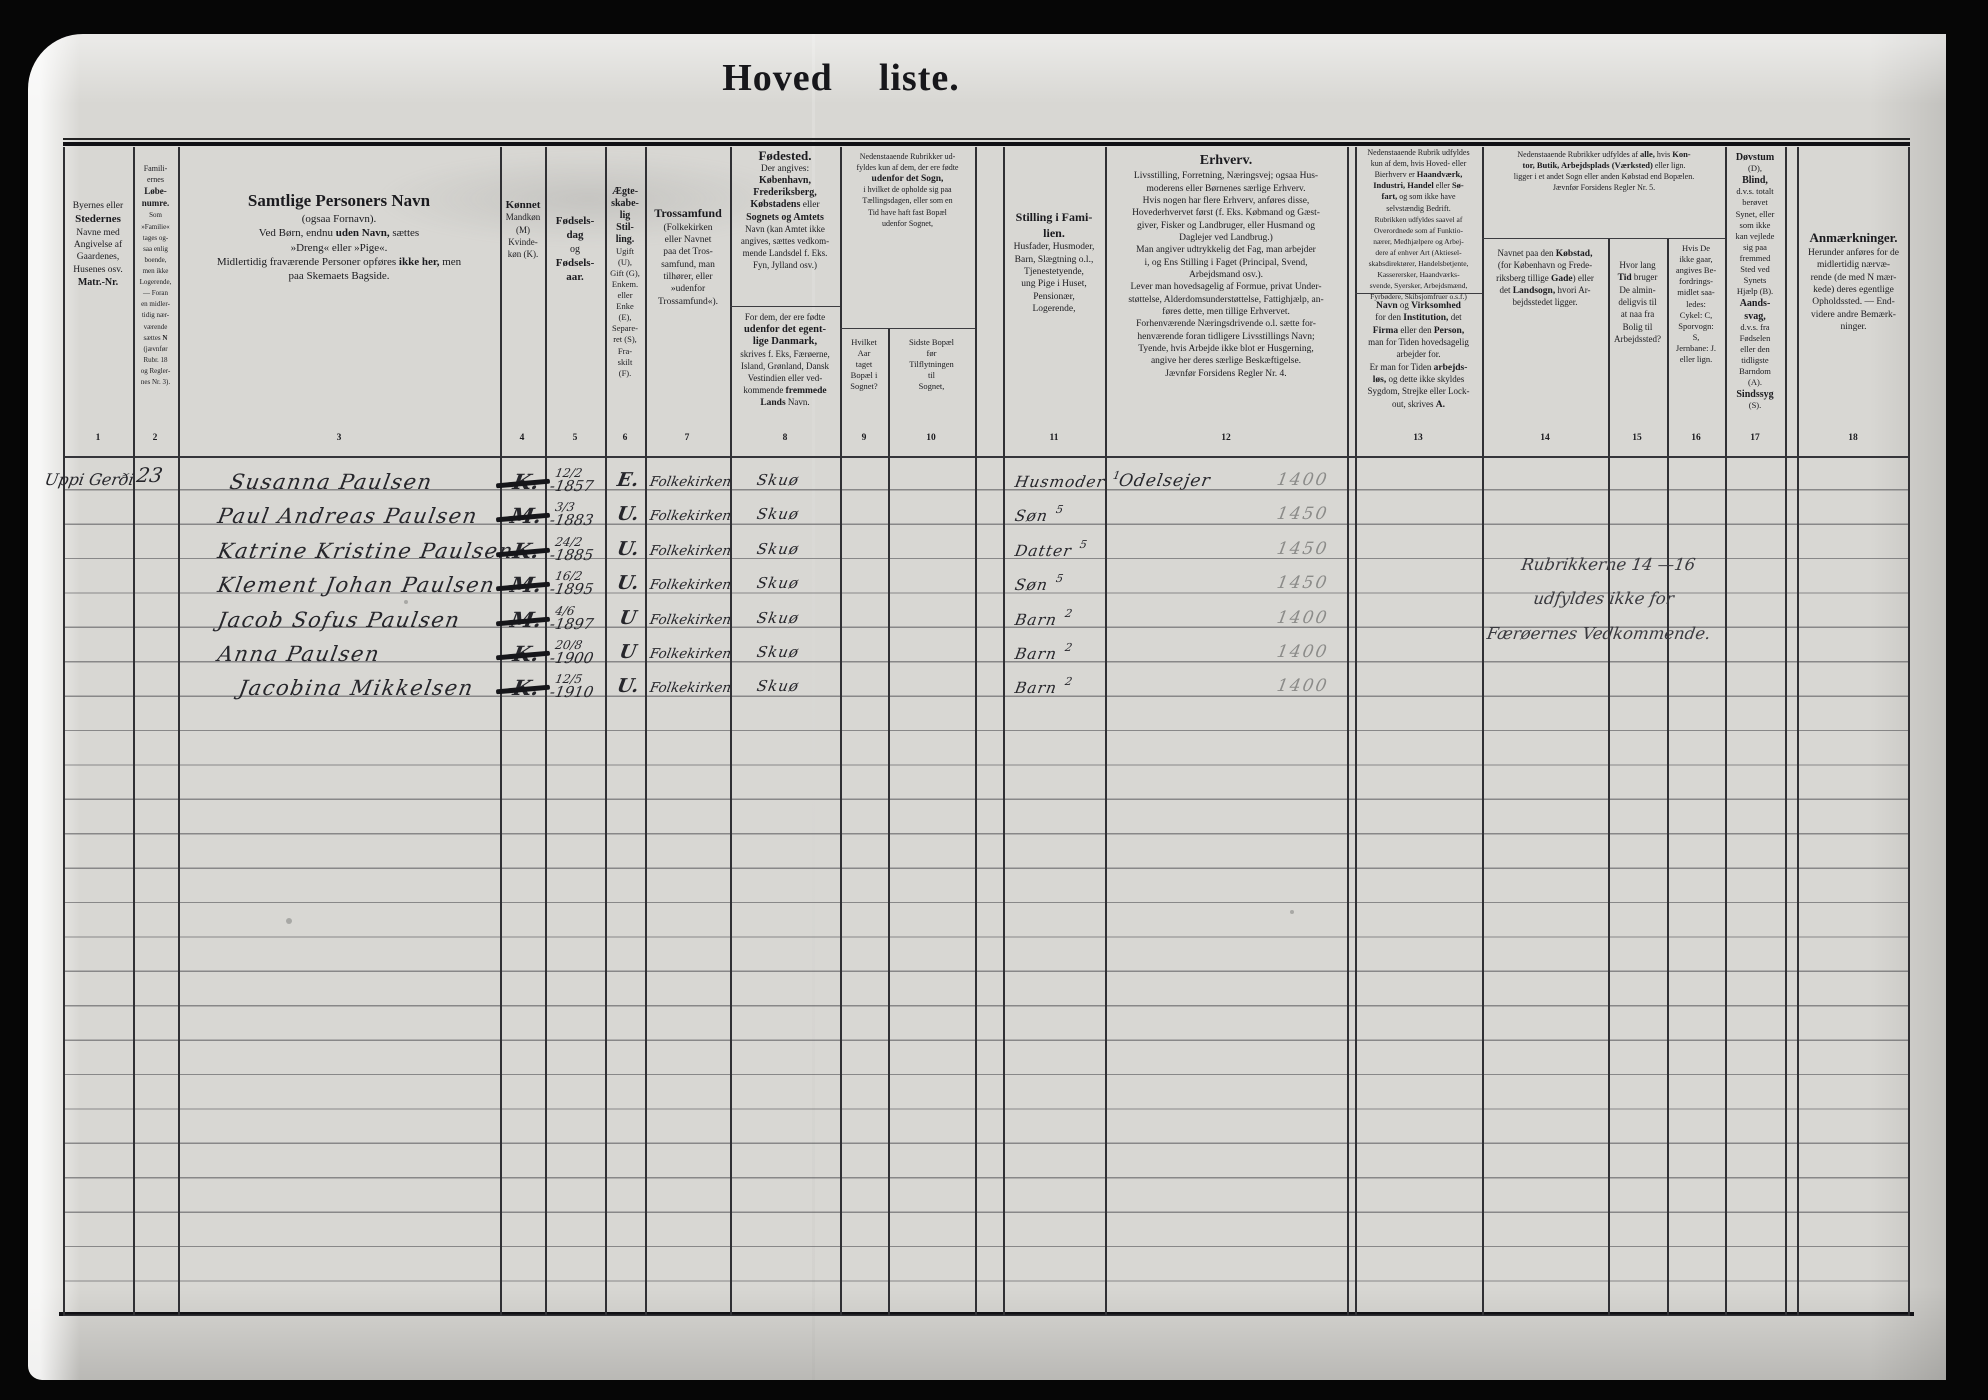  I want to click on col-header-konnet: Kønnet Mandkøn (M) Kvinde- køn (K)., so click(523, 229).